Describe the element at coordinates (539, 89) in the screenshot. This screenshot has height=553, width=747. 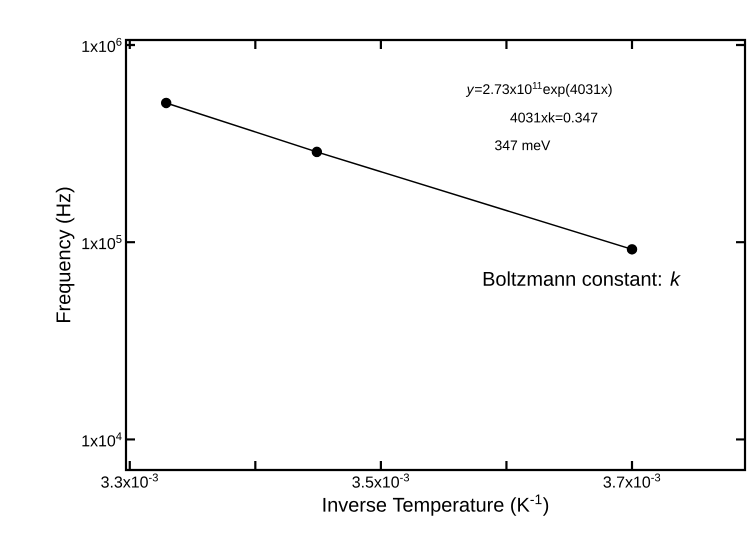
I see `annotation: y=2.73x10$^{11}$exp(4031x)` at that location.